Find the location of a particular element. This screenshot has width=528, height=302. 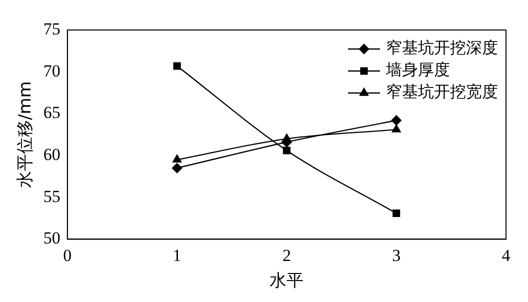

x-tick-label: 4 is located at coordinates (506, 255).